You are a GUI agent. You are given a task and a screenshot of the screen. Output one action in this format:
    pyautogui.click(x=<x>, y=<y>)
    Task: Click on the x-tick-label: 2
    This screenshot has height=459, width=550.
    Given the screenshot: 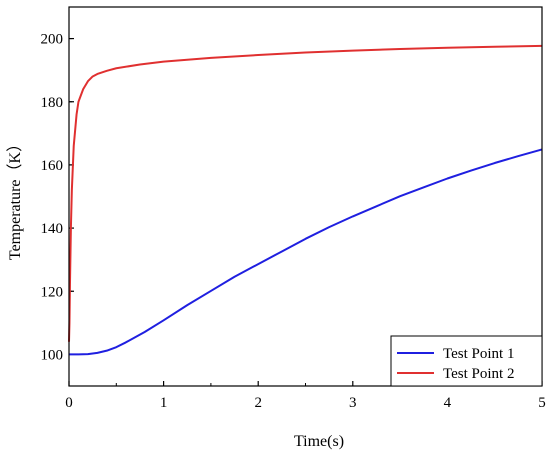 What is the action you would take?
    pyautogui.click(x=258, y=403)
    